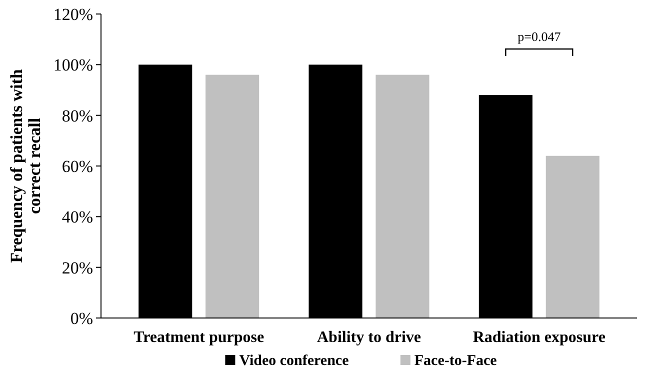 The height and width of the screenshot is (377, 646). What do you see at coordinates (73, 14) in the screenshot?
I see `y-tick-label: 120%` at bounding box center [73, 14].